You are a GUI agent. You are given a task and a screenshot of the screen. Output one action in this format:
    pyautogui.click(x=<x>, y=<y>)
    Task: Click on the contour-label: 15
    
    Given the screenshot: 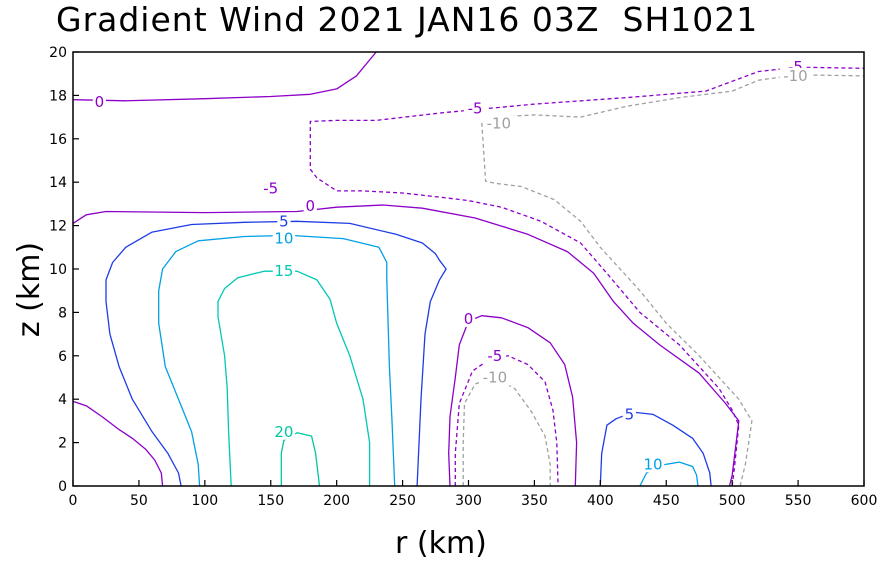 What is the action you would take?
    pyautogui.click(x=283, y=271)
    